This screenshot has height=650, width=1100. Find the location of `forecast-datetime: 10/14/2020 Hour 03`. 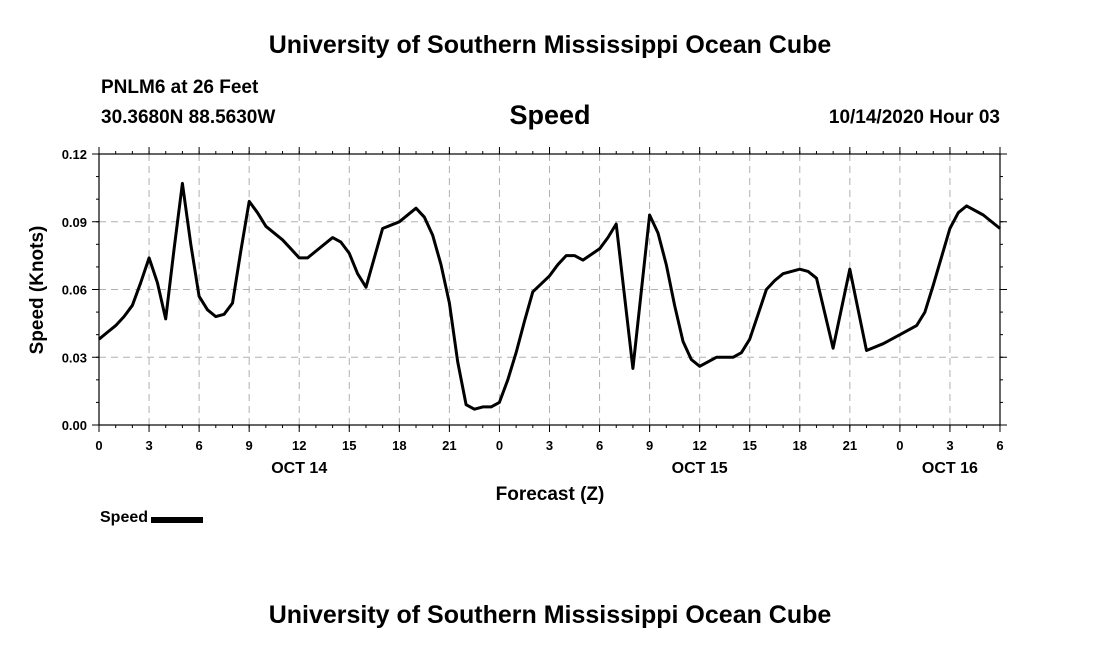

forecast-datetime: 10/14/2020 Hour 03 is located at coordinates (914, 117).